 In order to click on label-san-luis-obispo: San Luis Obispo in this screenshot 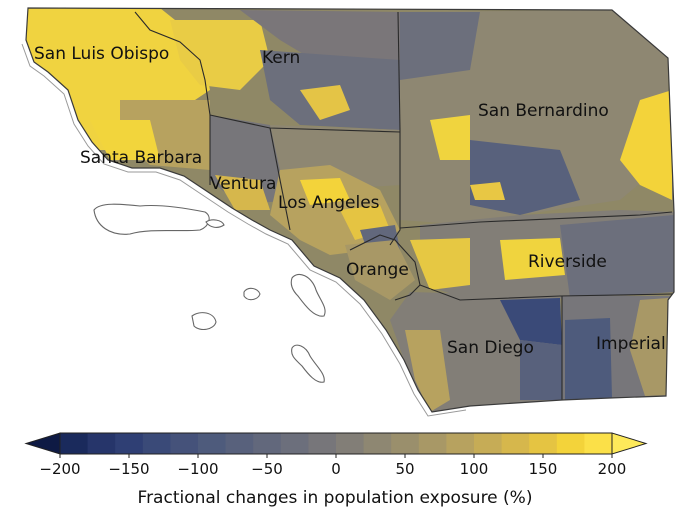, I will do `click(101, 54)`.